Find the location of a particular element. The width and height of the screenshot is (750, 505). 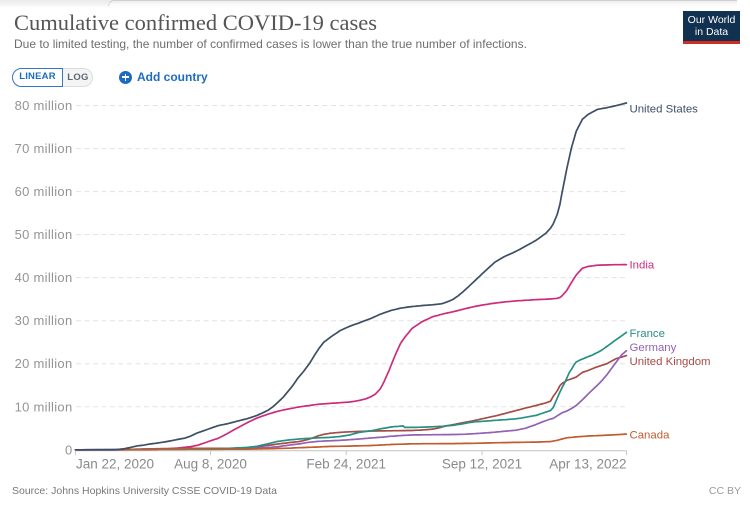

svg-text: Aug 8, 2020 is located at coordinates (210, 464).